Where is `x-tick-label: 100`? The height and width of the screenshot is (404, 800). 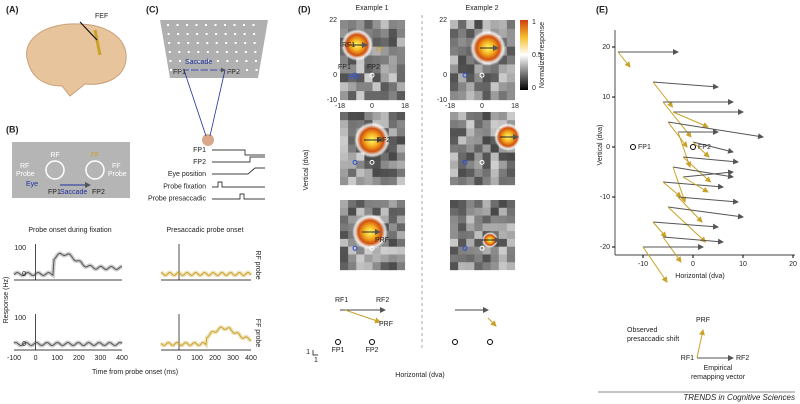
x-tick-label: 100 is located at coordinates (57, 358).